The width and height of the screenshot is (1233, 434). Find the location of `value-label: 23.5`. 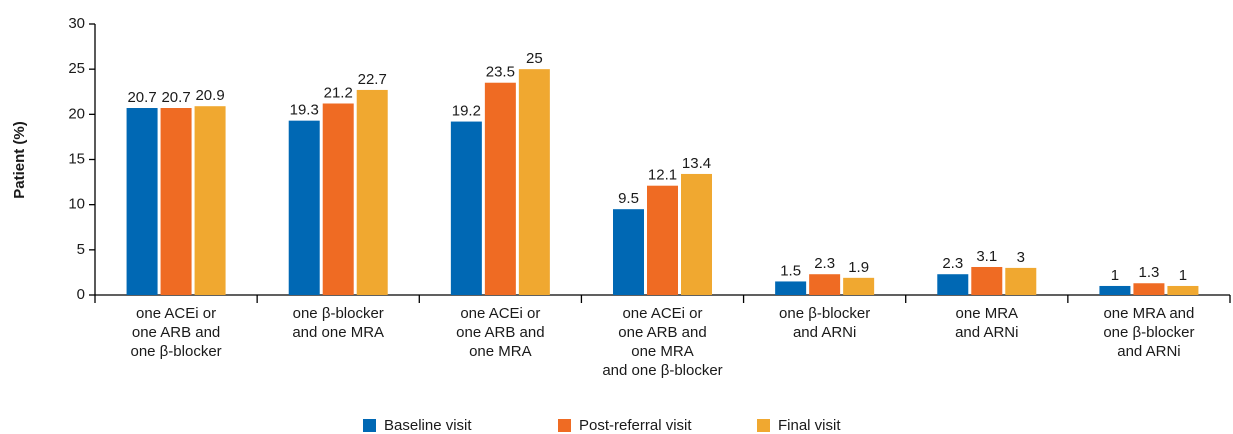

value-label: 23.5 is located at coordinates (500, 72).